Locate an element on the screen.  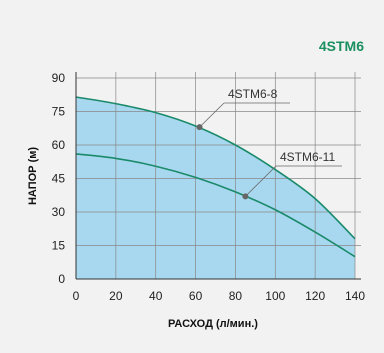
x-tick-label-80: 80 is located at coordinates (236, 296).